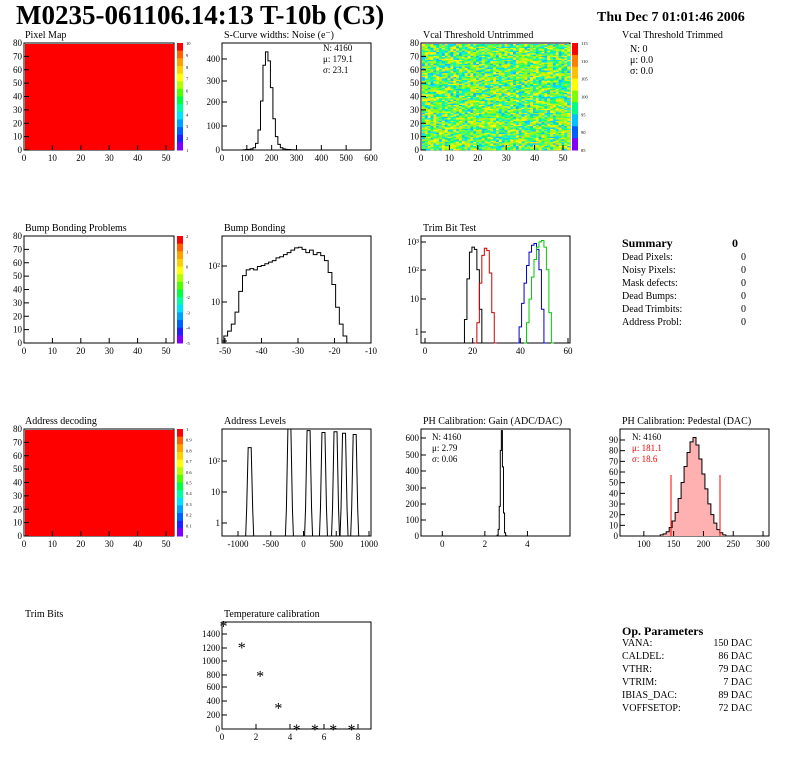 The image size is (796, 772). Describe the element at coordinates (18, 263) in the screenshot. I see `bump-problems-y-tick-label: 60` at that location.